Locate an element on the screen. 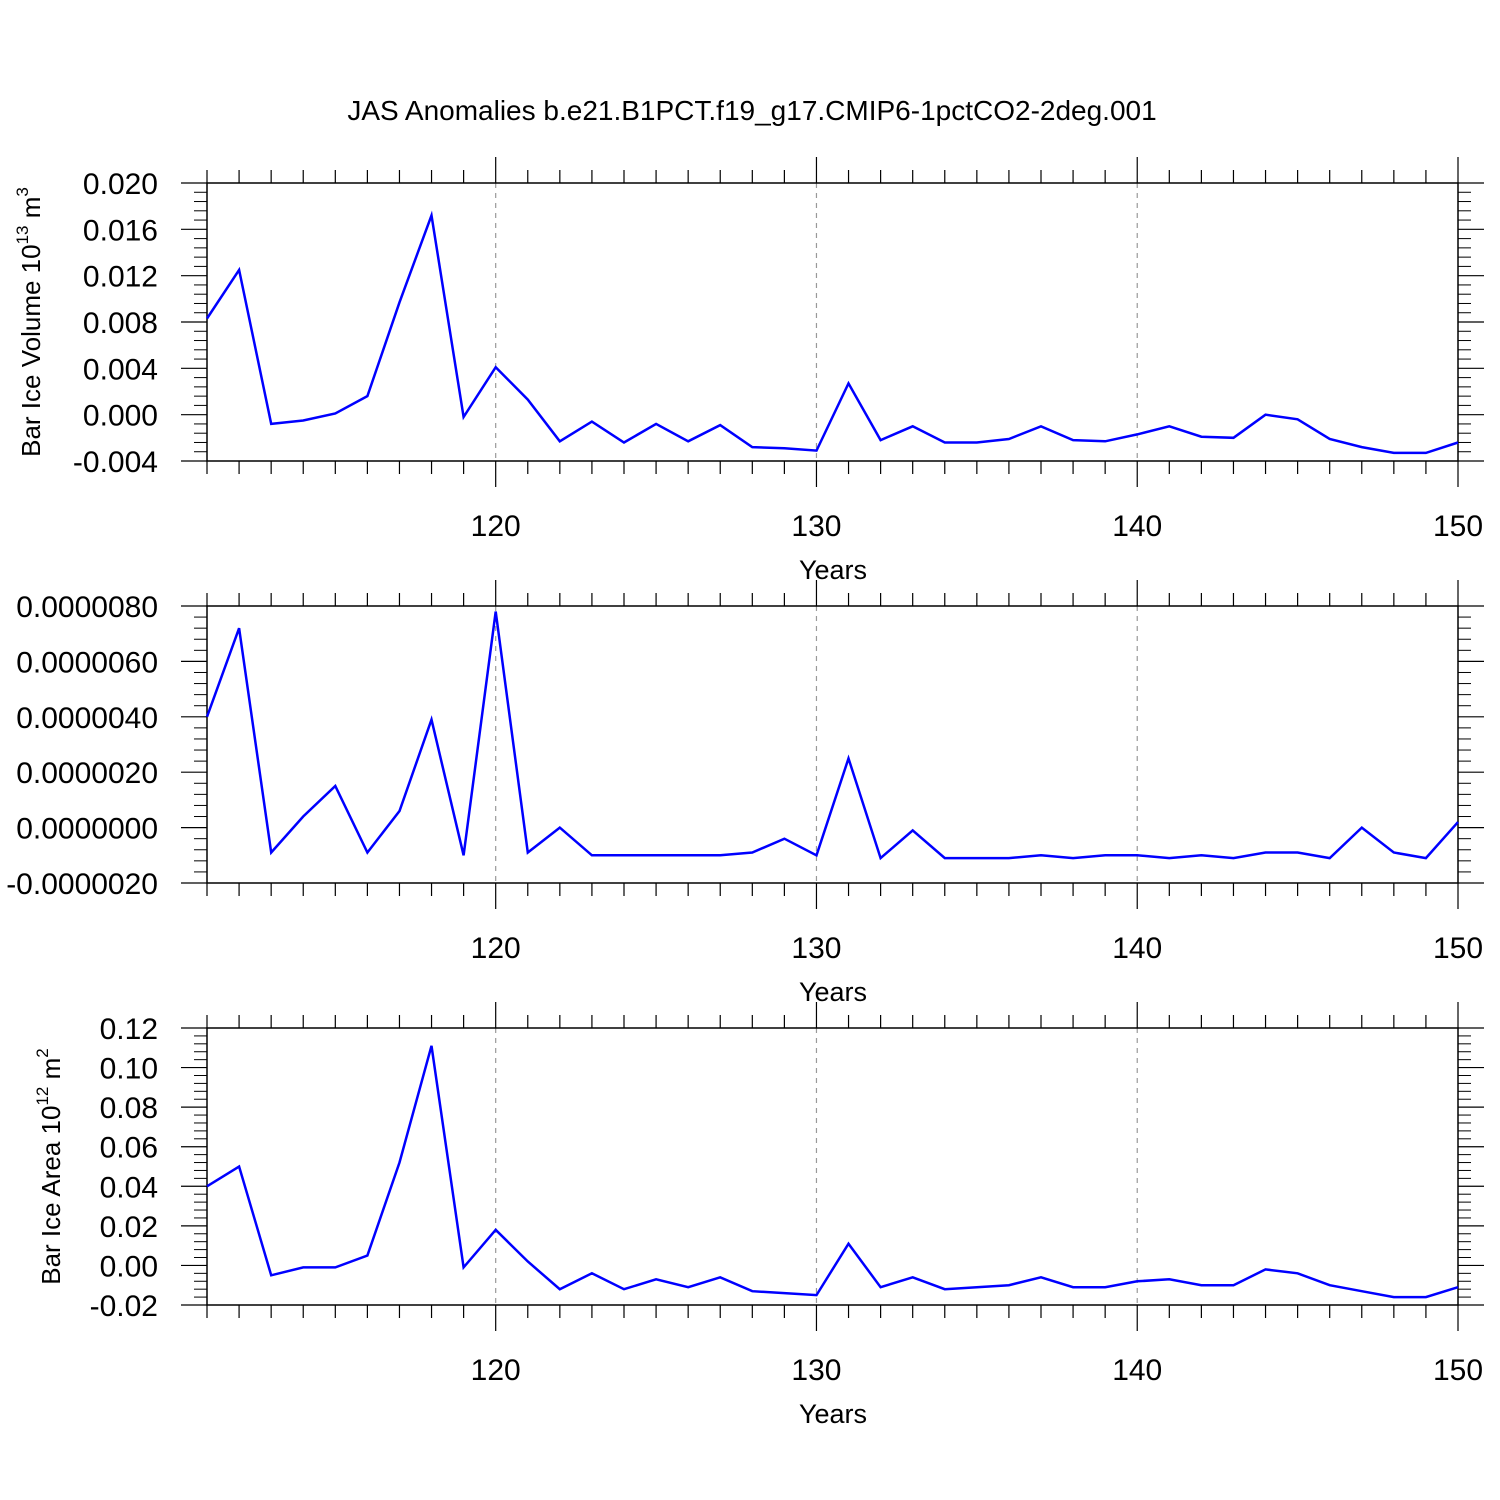  y-tick-label: 0.008 is located at coordinates (120, 323).